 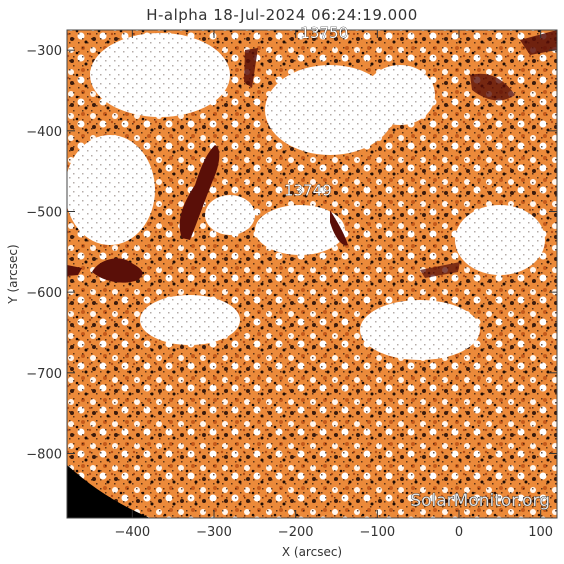 I want to click on x-axis-label: X (arcsec), so click(x=312, y=552).